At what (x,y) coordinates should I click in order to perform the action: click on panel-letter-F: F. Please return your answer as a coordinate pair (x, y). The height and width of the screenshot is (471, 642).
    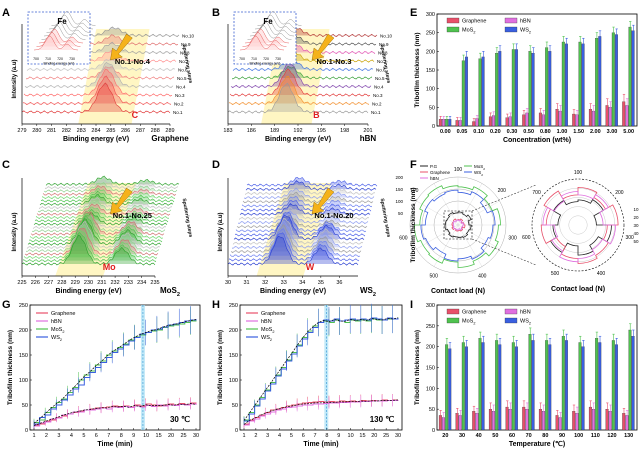
    Looking at the image, I should click on (413, 165).